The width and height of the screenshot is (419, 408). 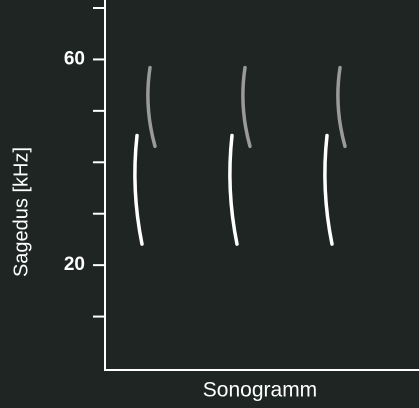 What do you see at coordinates (260, 390) in the screenshot?
I see `x-axis-label: Sonogramm` at bounding box center [260, 390].